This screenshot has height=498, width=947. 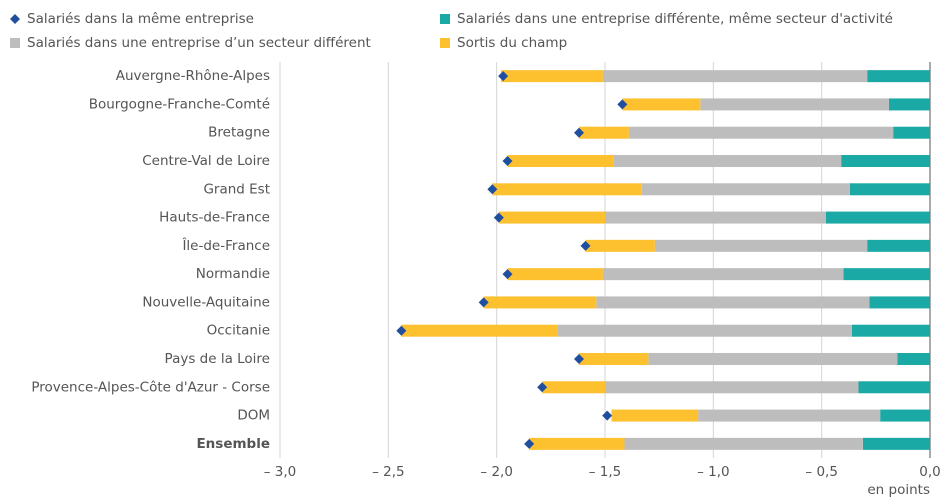 I want to click on y-tick-label: Normandie, so click(x=233, y=274).